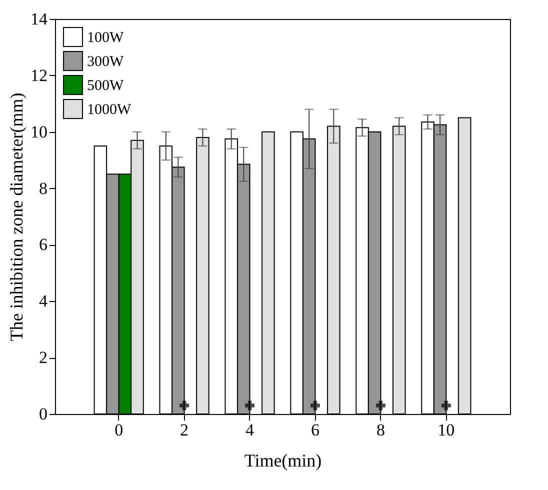 This screenshot has height=490, width=548. Describe the element at coordinates (283, 460) in the screenshot. I see `x-axis-title: Time(min)` at that location.